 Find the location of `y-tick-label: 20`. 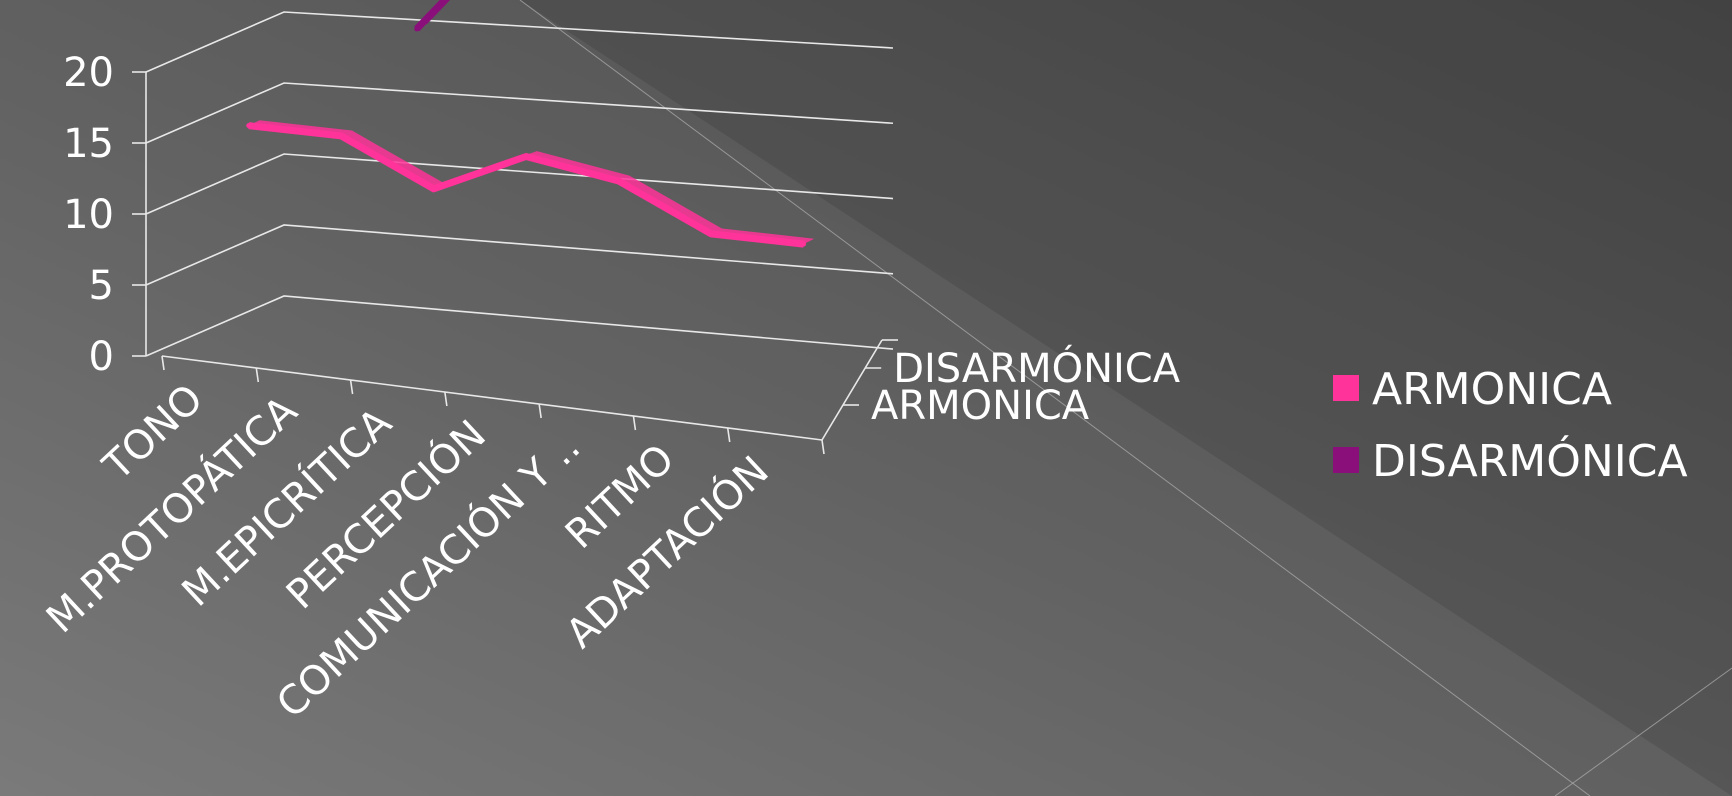

y-tick-label: 20 is located at coordinates (88, 73).